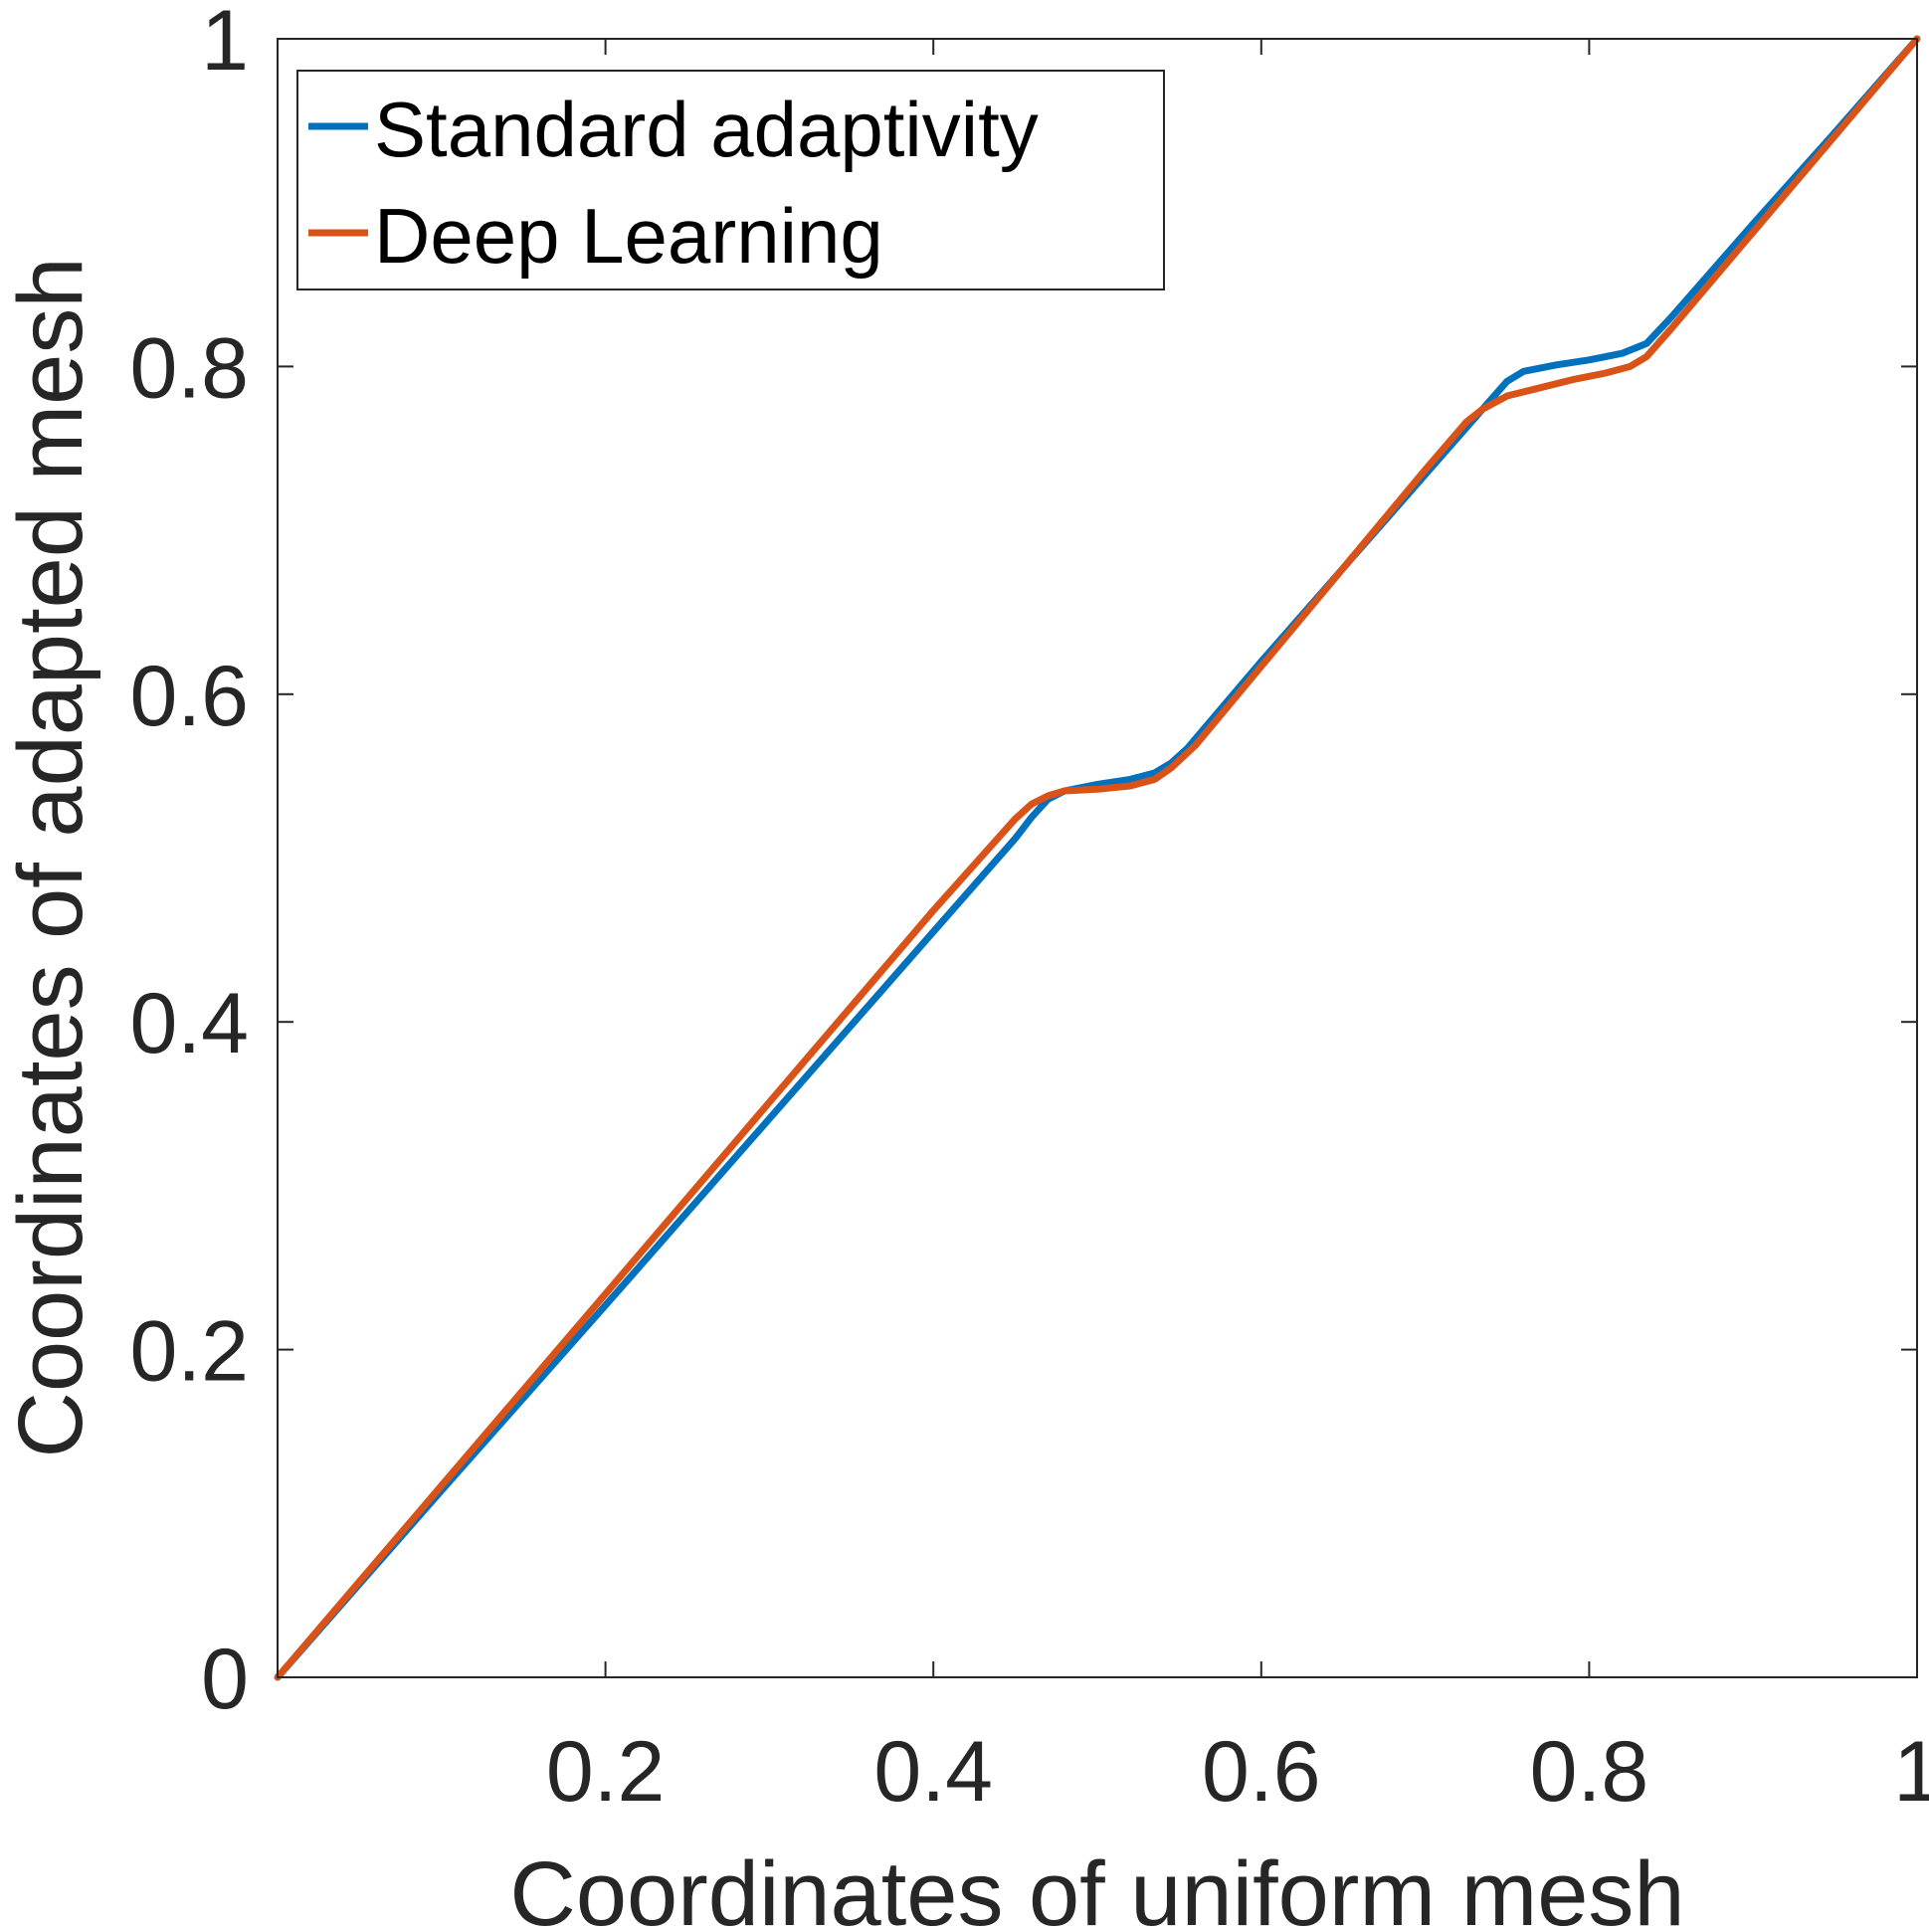 This screenshot has width=1929, height=1932. Describe the element at coordinates (707, 129) in the screenshot. I see `legend-label-standard-adaptivity: Standard adaptivity` at that location.